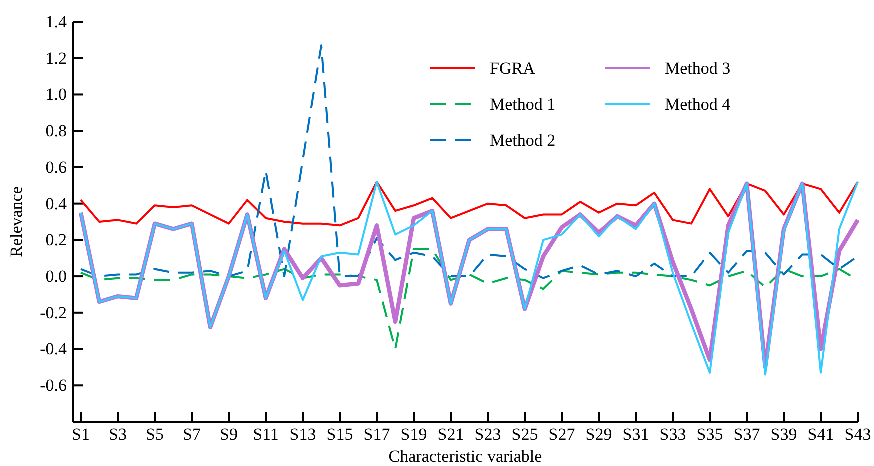 This screenshot has height=466, width=874. What do you see at coordinates (81, 434) in the screenshot?
I see `x-tick-label: S1` at bounding box center [81, 434].